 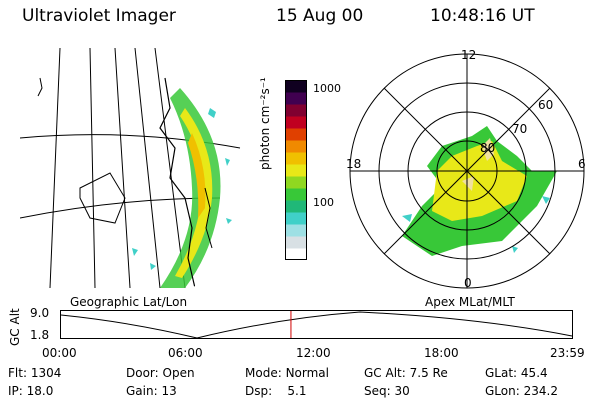 What do you see at coordinates (354, 164) in the screenshot?
I see `mlt-label-18: 18` at bounding box center [354, 164].